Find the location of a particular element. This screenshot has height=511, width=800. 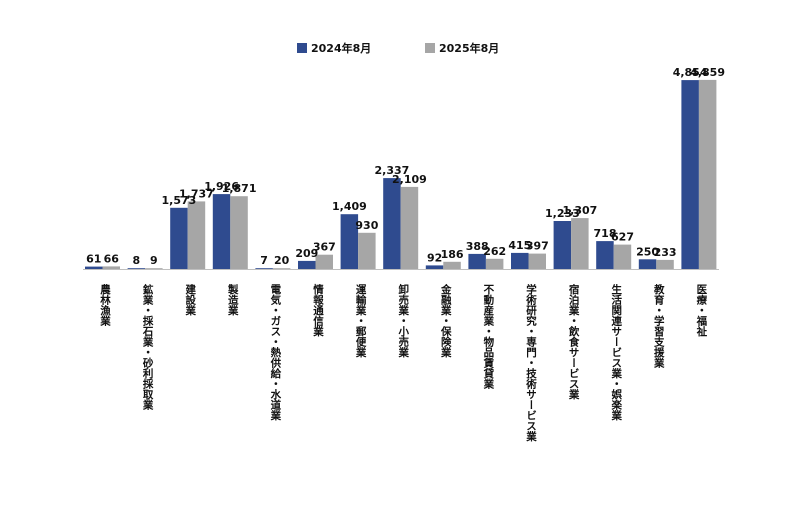

value-label-2-9: 186 is located at coordinates (452, 254).